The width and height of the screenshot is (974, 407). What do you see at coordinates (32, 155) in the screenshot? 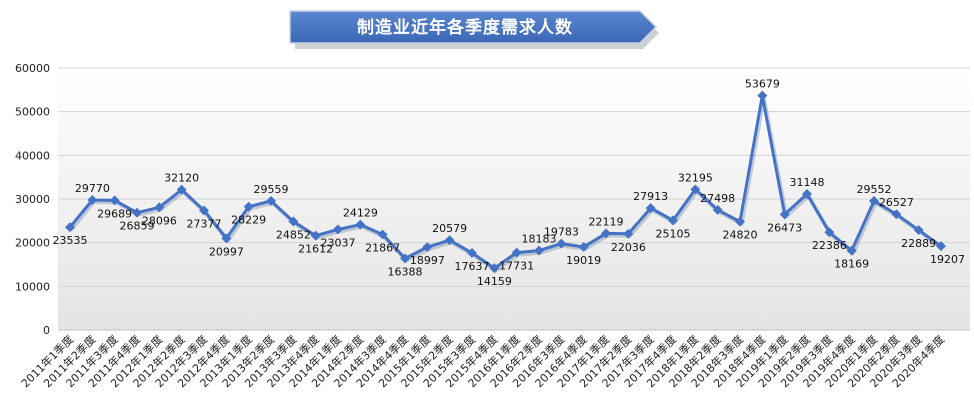
I see `y-tick-label: 40000` at bounding box center [32, 155].